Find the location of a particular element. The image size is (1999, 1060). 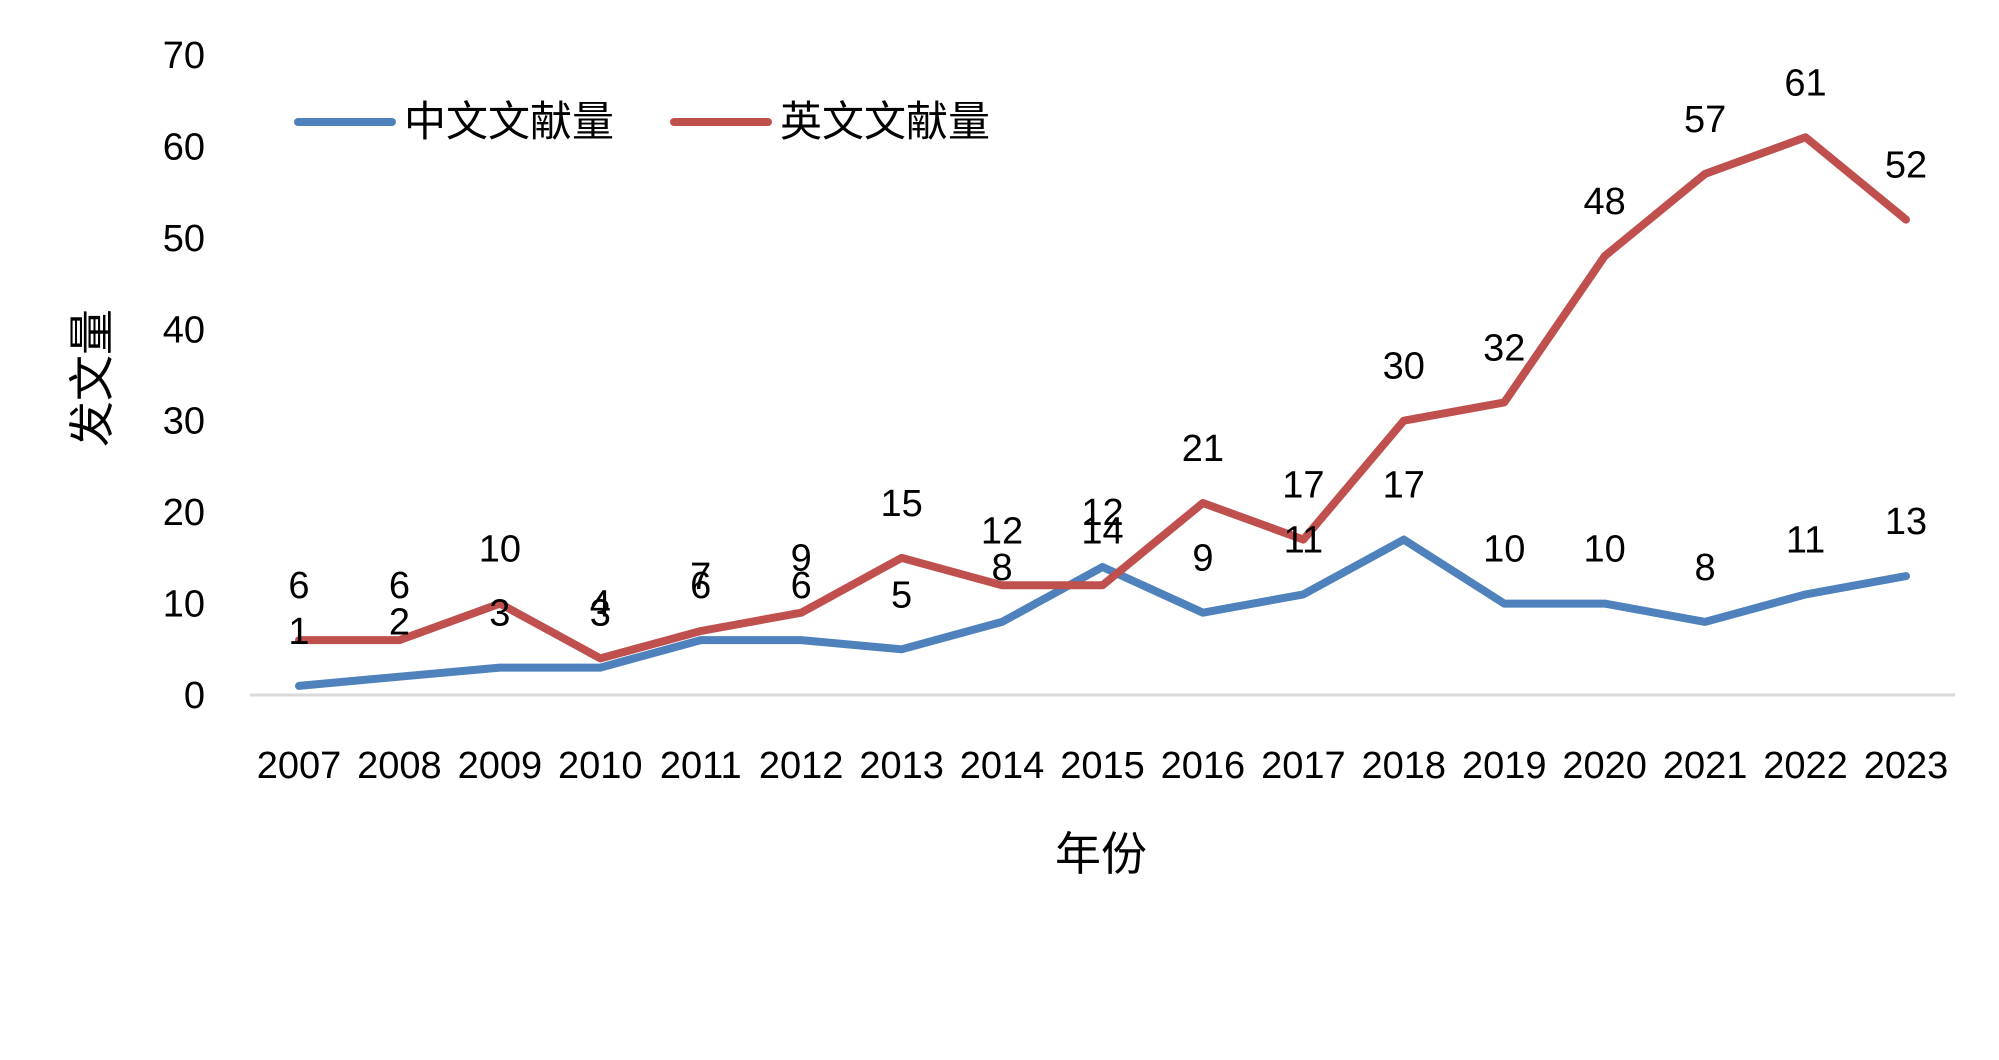

data-label-english: 10 is located at coordinates (500, 550).